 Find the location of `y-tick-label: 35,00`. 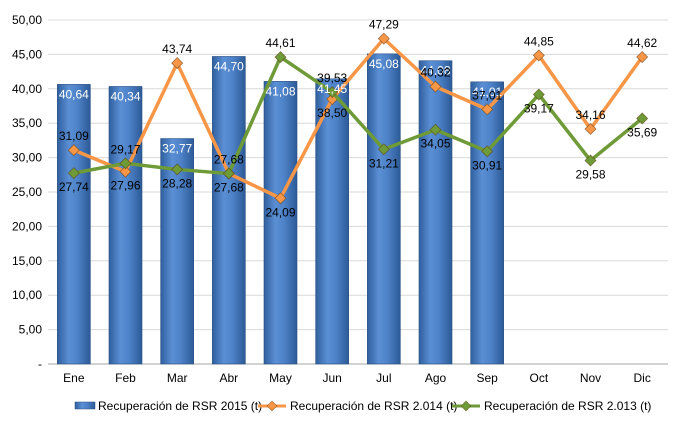

y-tick-label: 35,00 is located at coordinates (27, 123).